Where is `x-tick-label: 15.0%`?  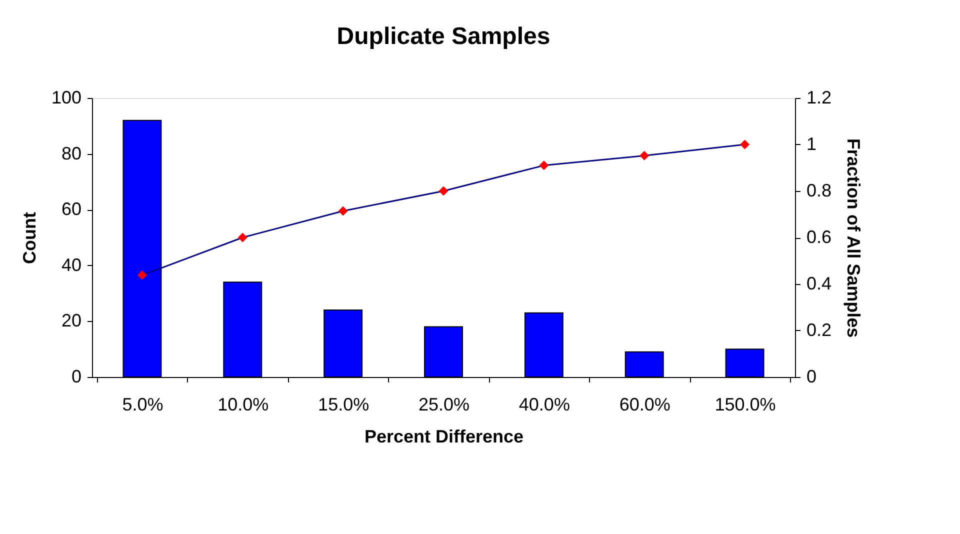
x-tick-label: 15.0% is located at coordinates (344, 404).